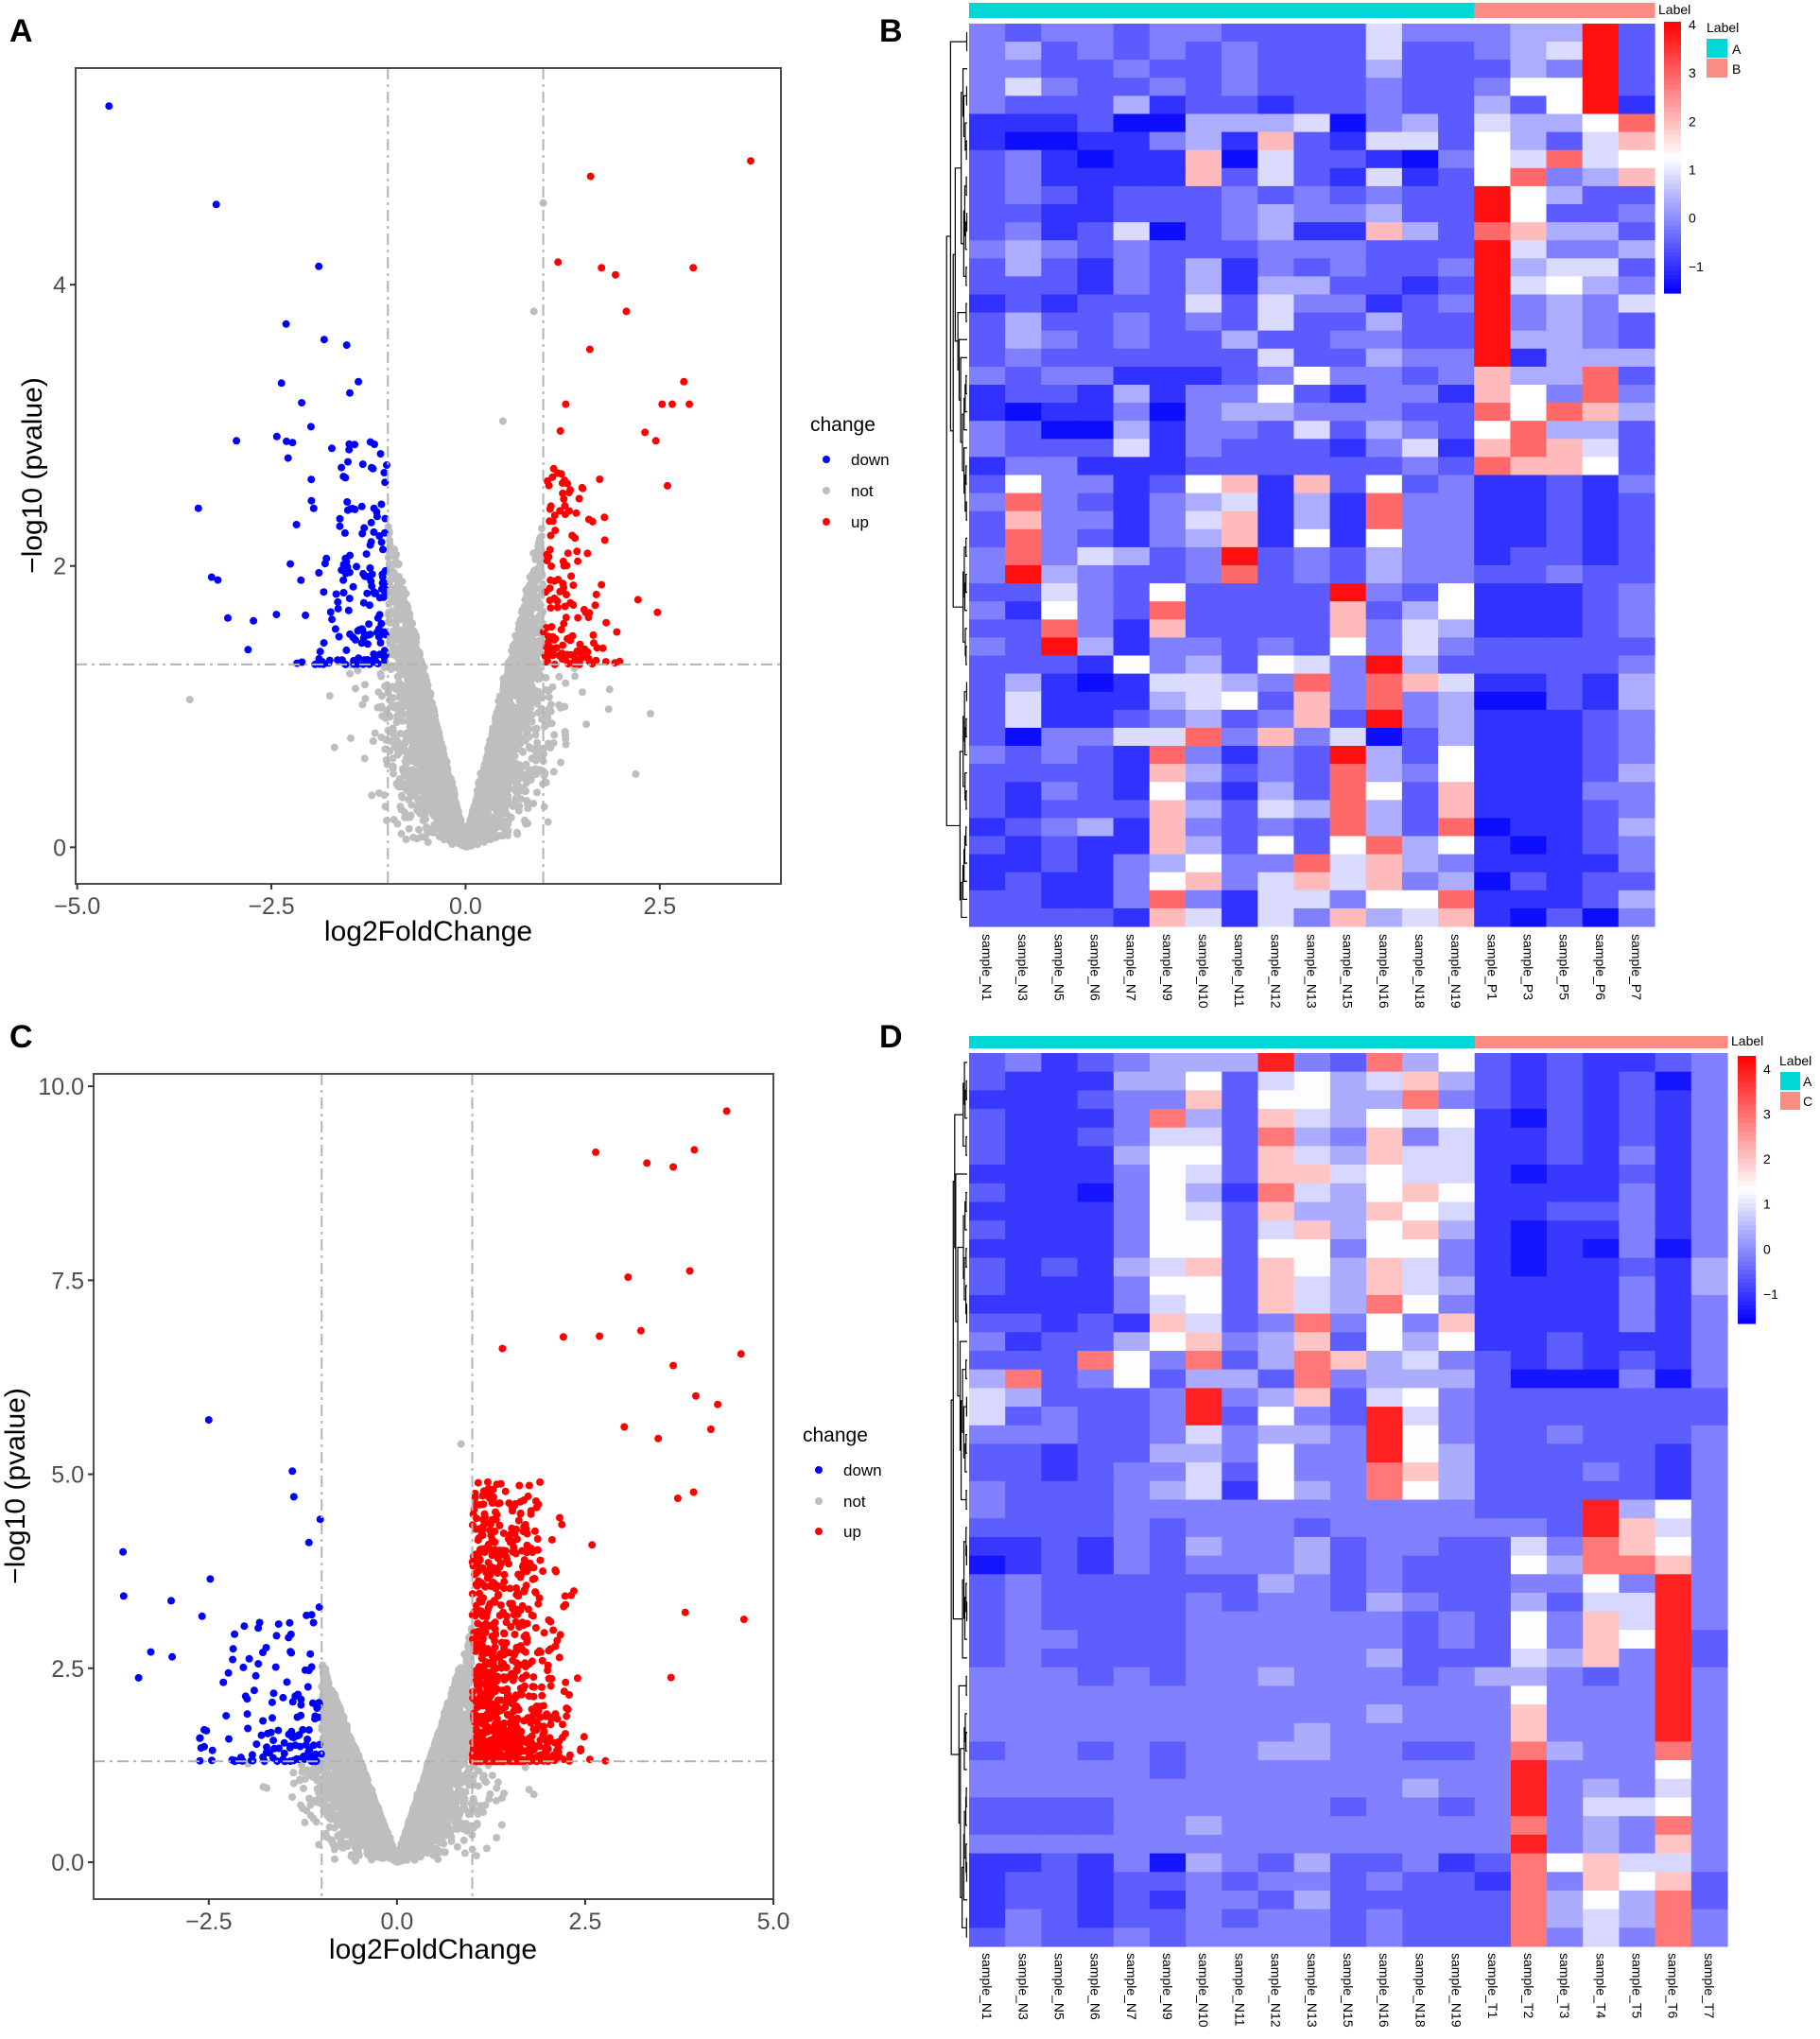 Image resolution: width=1820 pixels, height=2039 pixels. Describe the element at coordinates (21, 1037) in the screenshot. I see `panel-label-c: C` at that location.